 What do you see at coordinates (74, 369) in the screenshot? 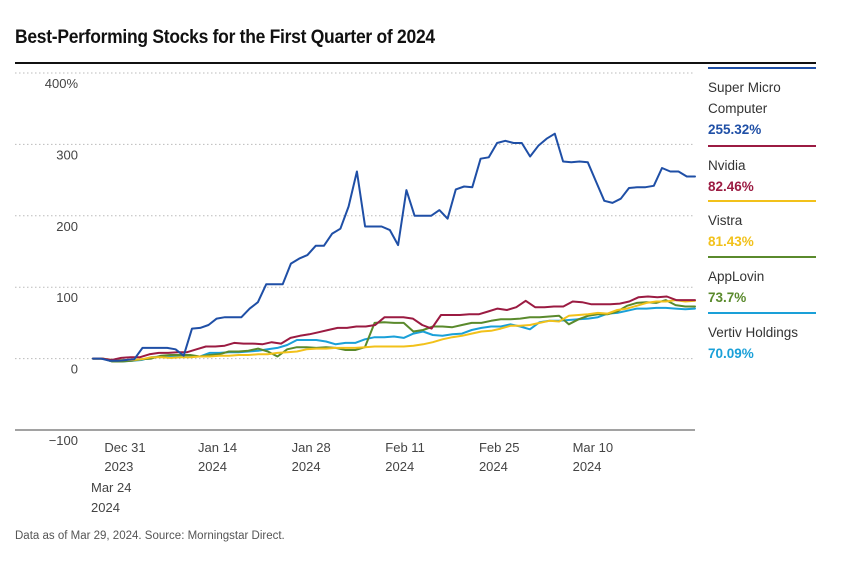
I see `y-tick-label: 0` at bounding box center [74, 369].